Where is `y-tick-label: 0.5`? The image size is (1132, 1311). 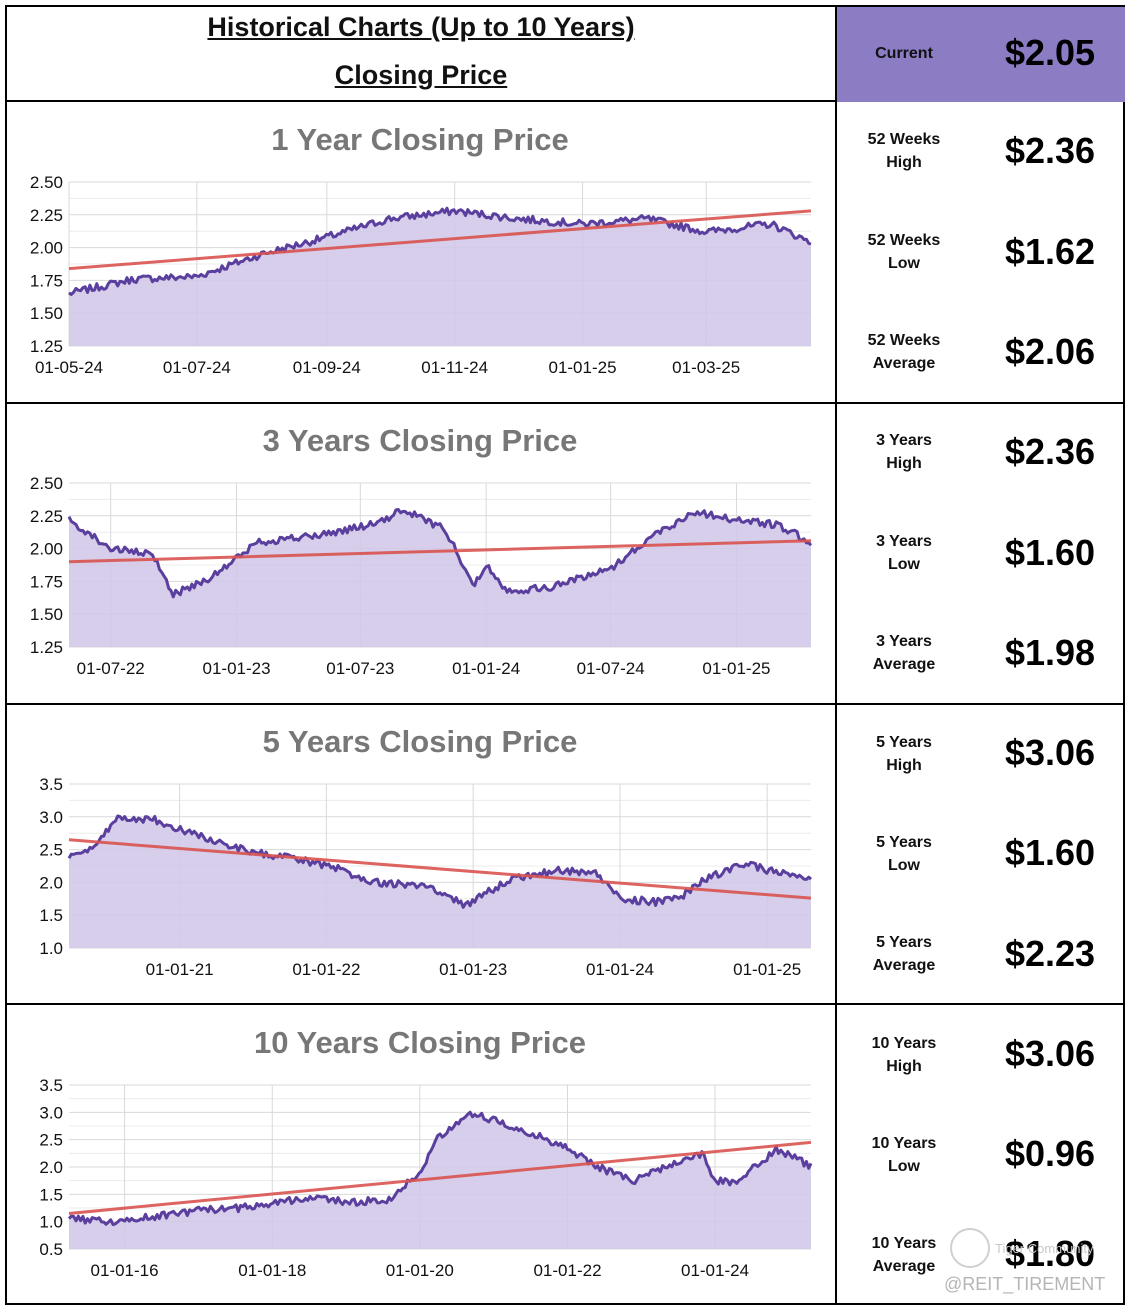 y-tick-label: 0.5 is located at coordinates (51, 1249).